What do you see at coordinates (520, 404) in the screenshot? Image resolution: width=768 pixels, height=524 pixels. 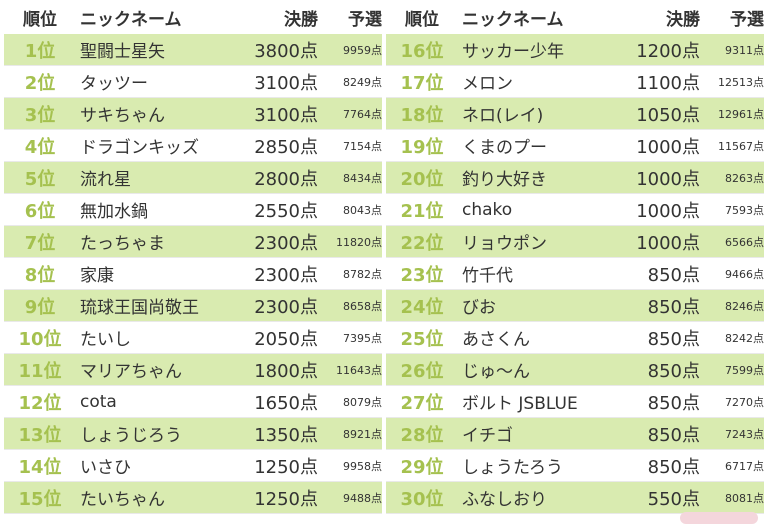 I see `name-cell: ボルト JSBLUE` at bounding box center [520, 404].